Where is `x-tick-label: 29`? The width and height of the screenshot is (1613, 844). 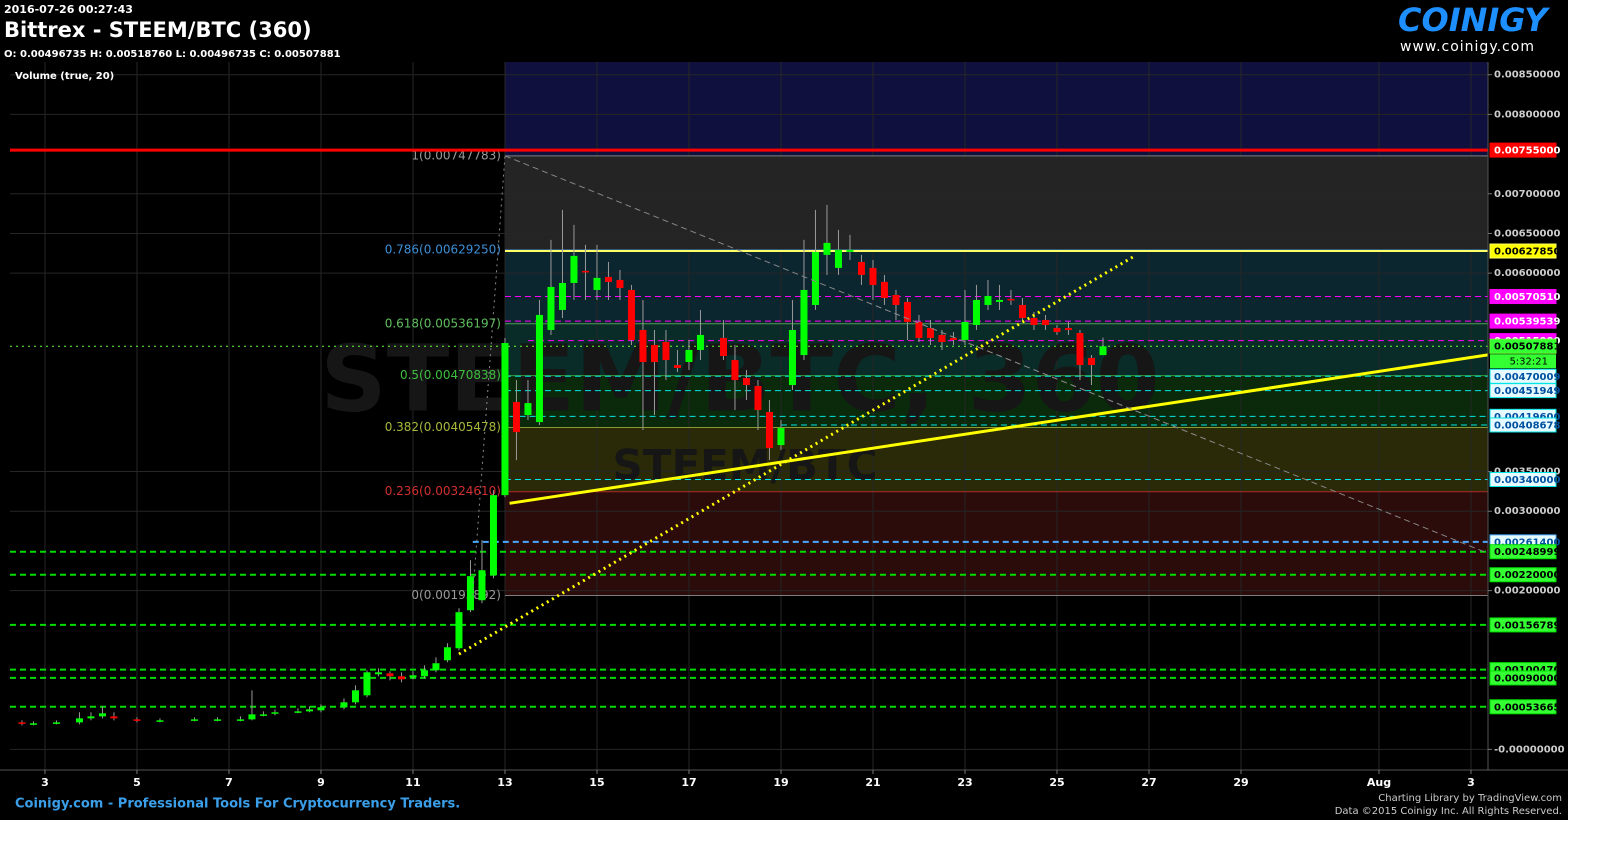
x-tick-label: 29 is located at coordinates (1240, 782).